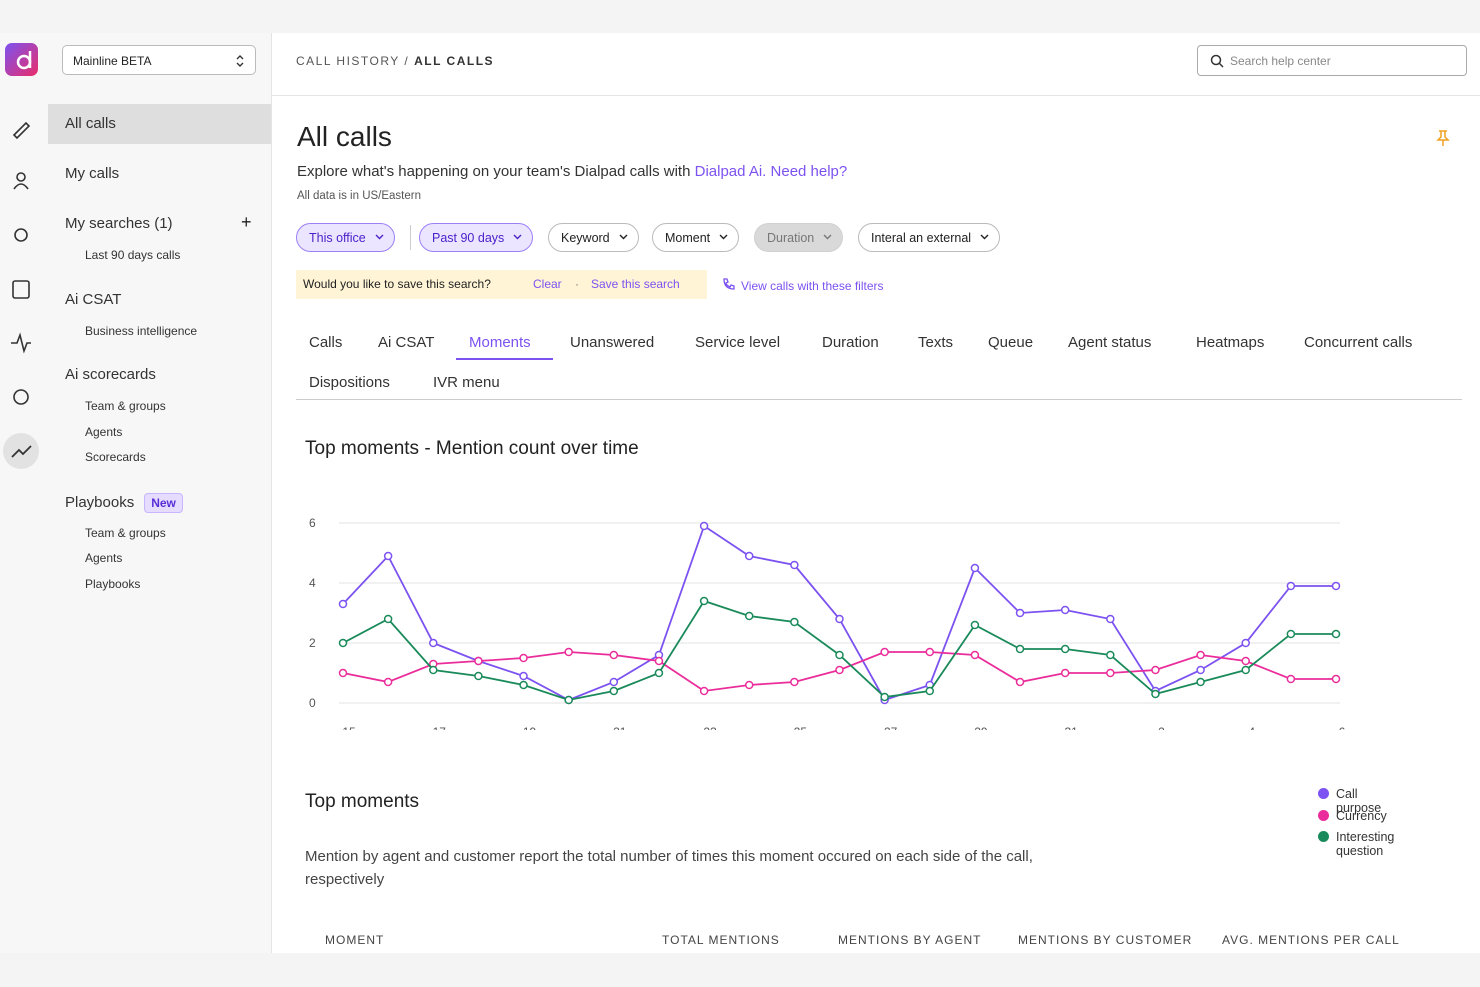 Image resolution: width=1480 pixels, height=987 pixels. I want to click on breadcrumb-item: CALL HISTORY, so click(348, 61).